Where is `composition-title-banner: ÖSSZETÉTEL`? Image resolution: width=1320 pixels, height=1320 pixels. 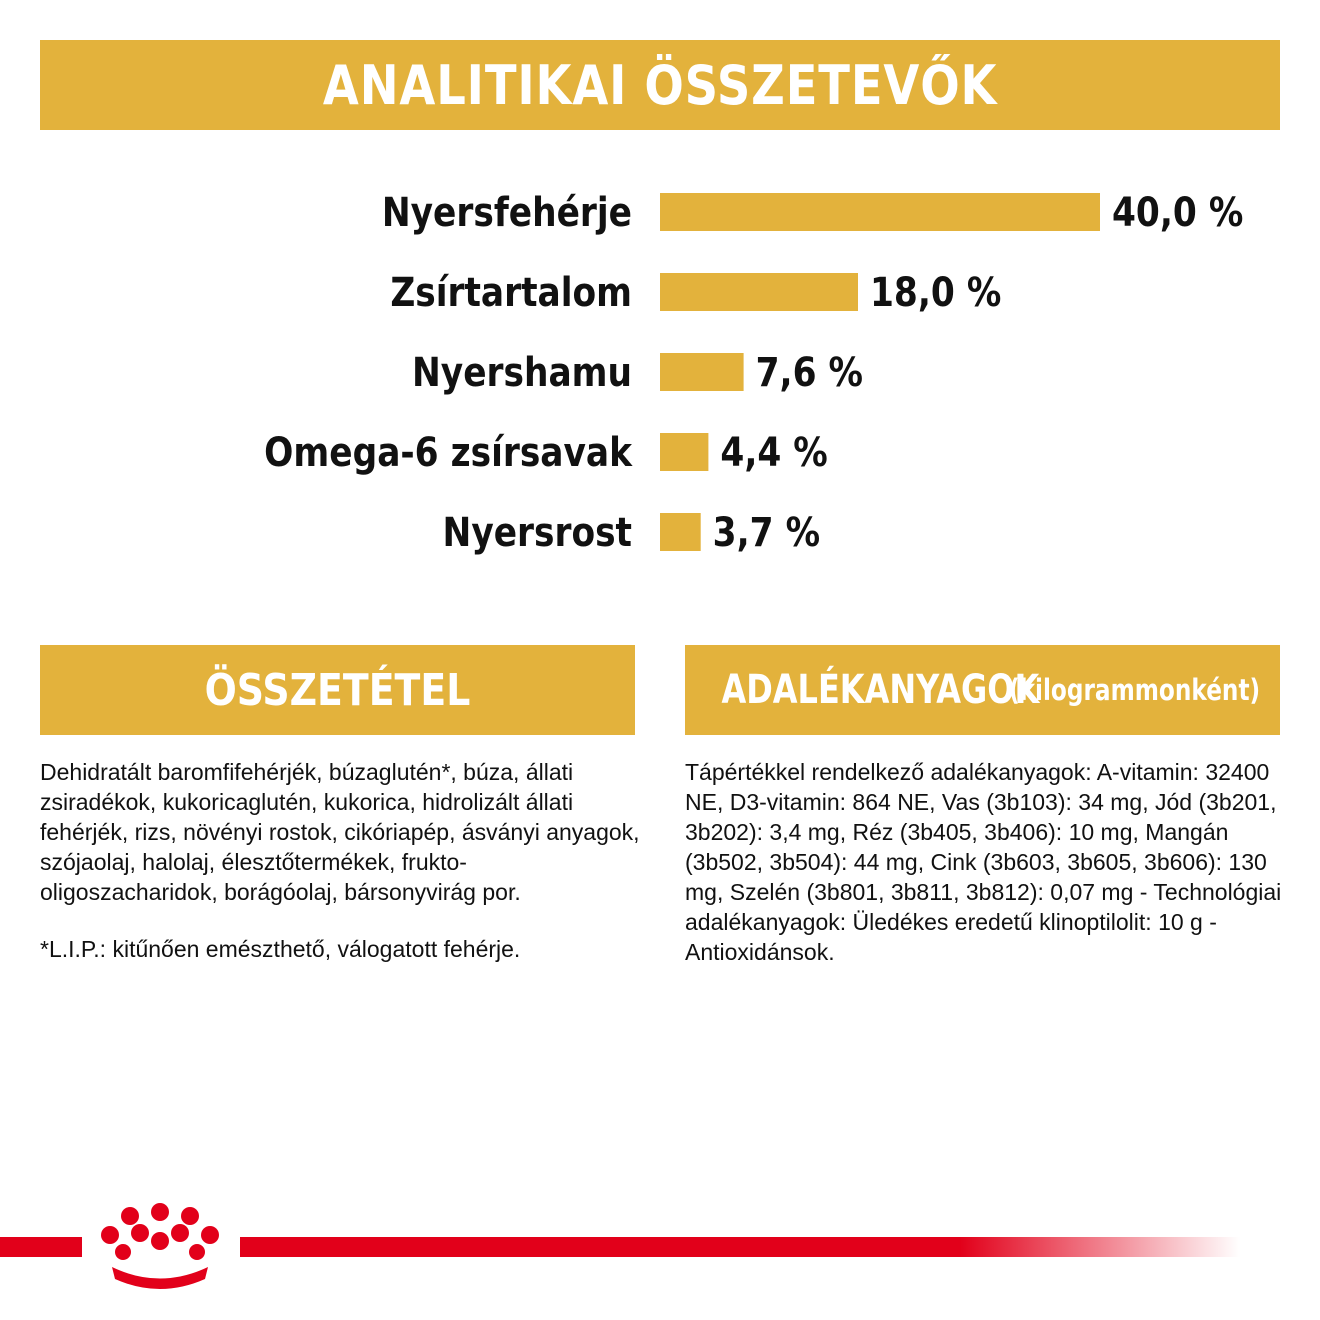
composition-title-banner: ÖSSZETÉTEL is located at coordinates (337, 690).